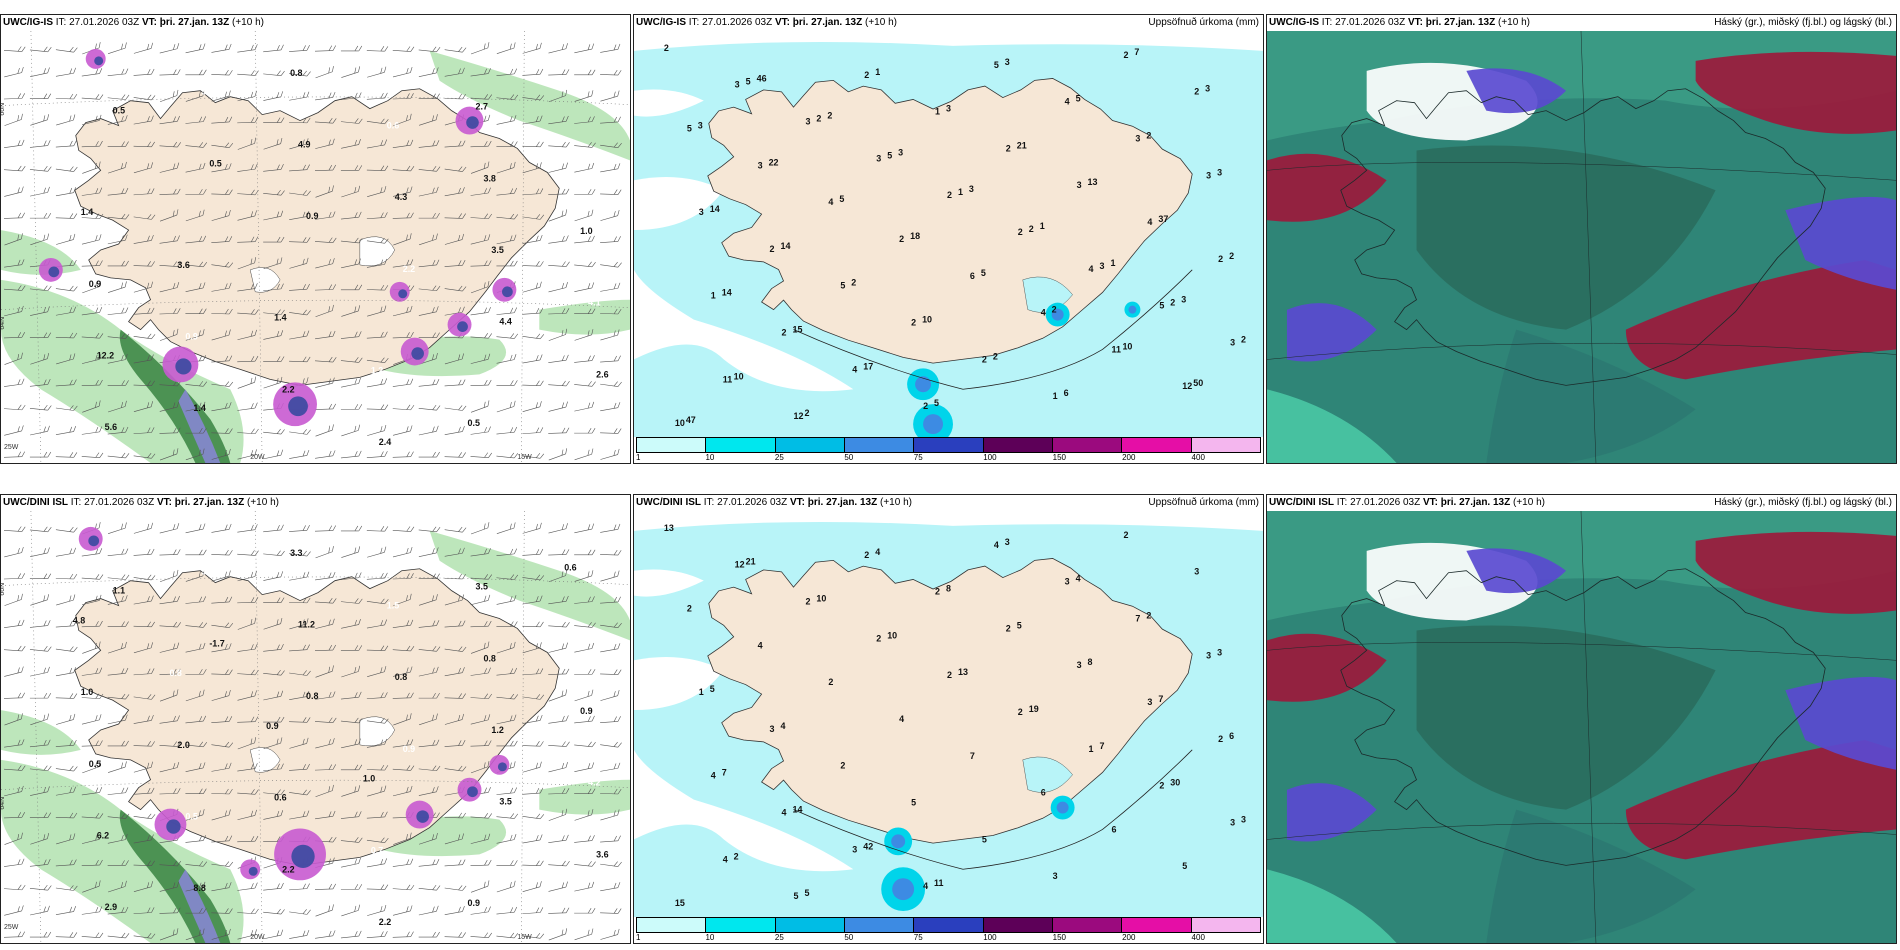 Image resolution: width=1900 pixels, height=950 pixels. What do you see at coordinates (868, 366) in the screenshot?
I see `precip-value-label: 17` at bounding box center [868, 366].